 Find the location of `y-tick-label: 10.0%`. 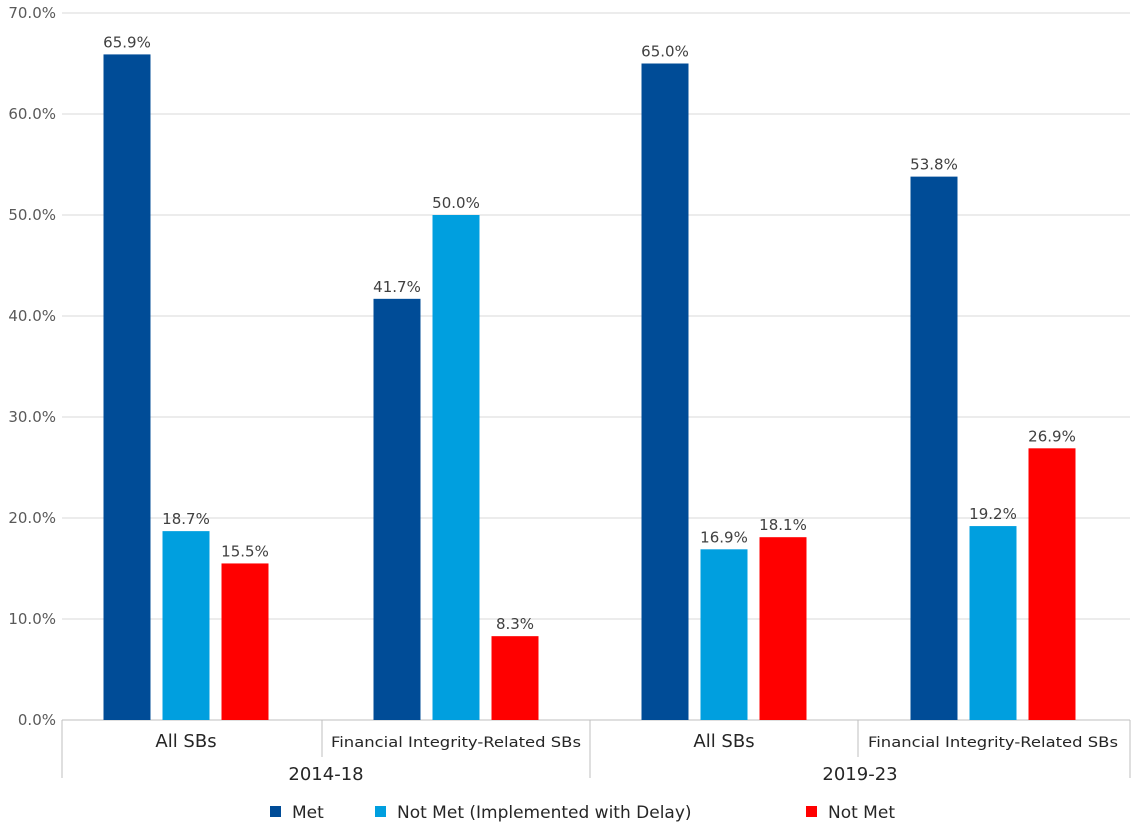

y-tick-label: 10.0% is located at coordinates (32, 619).